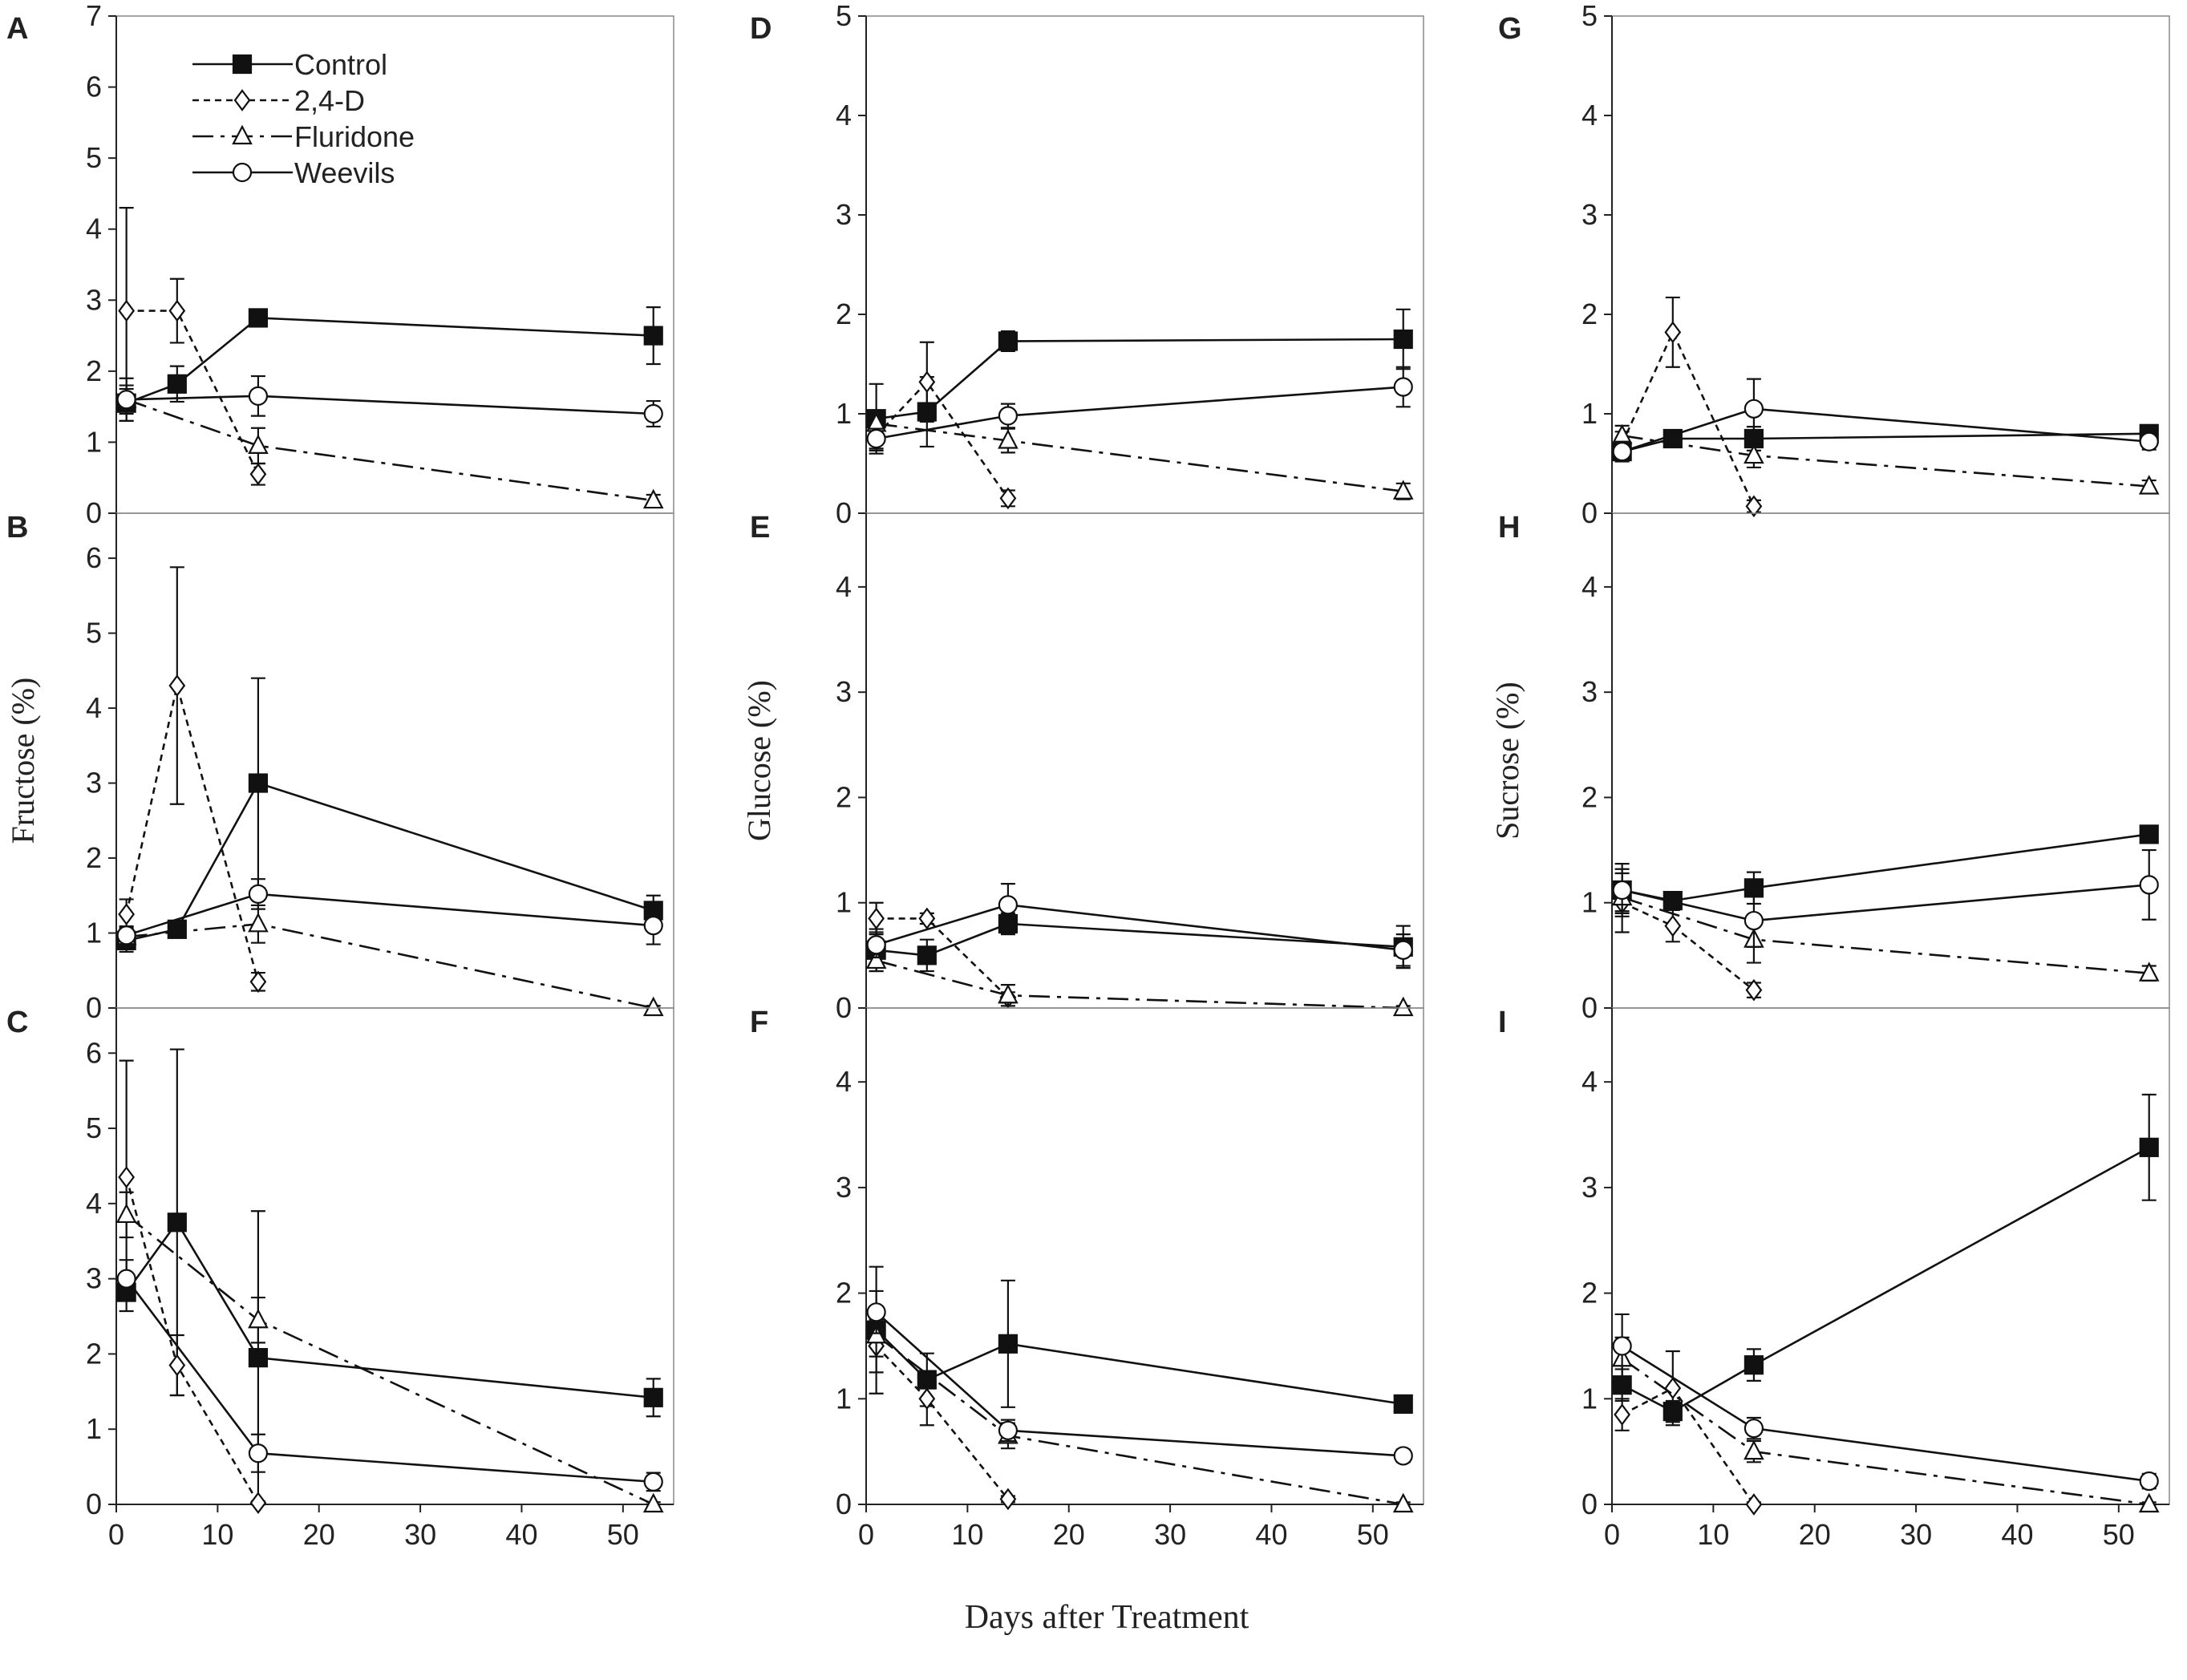  Describe the element at coordinates (1139, 983) in the screenshot. I see `series-fluridone-e` at that location.